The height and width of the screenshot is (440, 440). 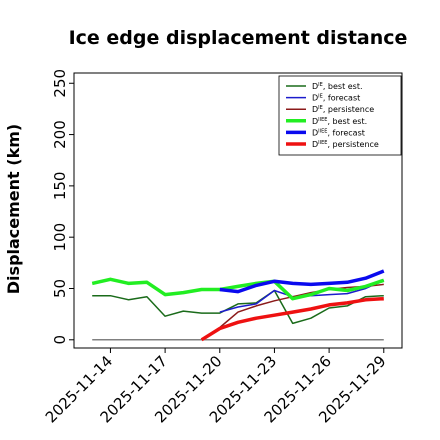 What do you see at coordinates (60, 237) in the screenshot?
I see `y-tick-label: 100` at bounding box center [60, 237].